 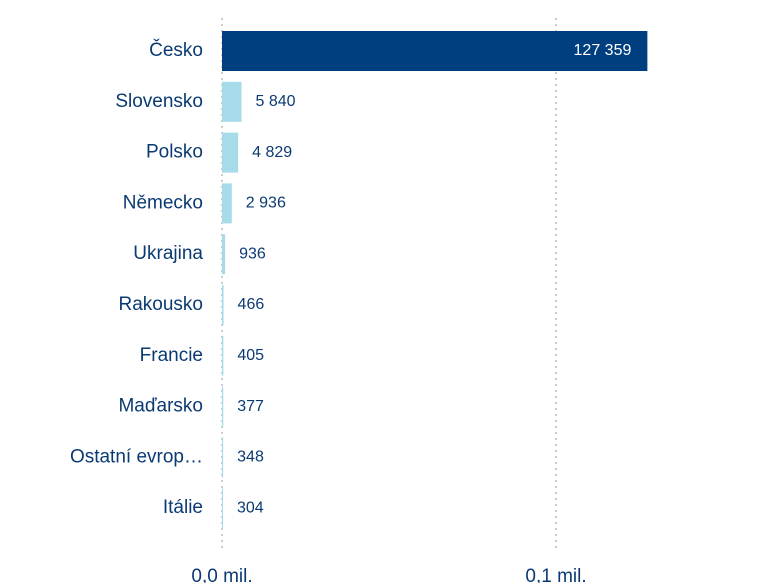 What do you see at coordinates (276, 101) in the screenshot?
I see `value-label: 5 840` at bounding box center [276, 101].